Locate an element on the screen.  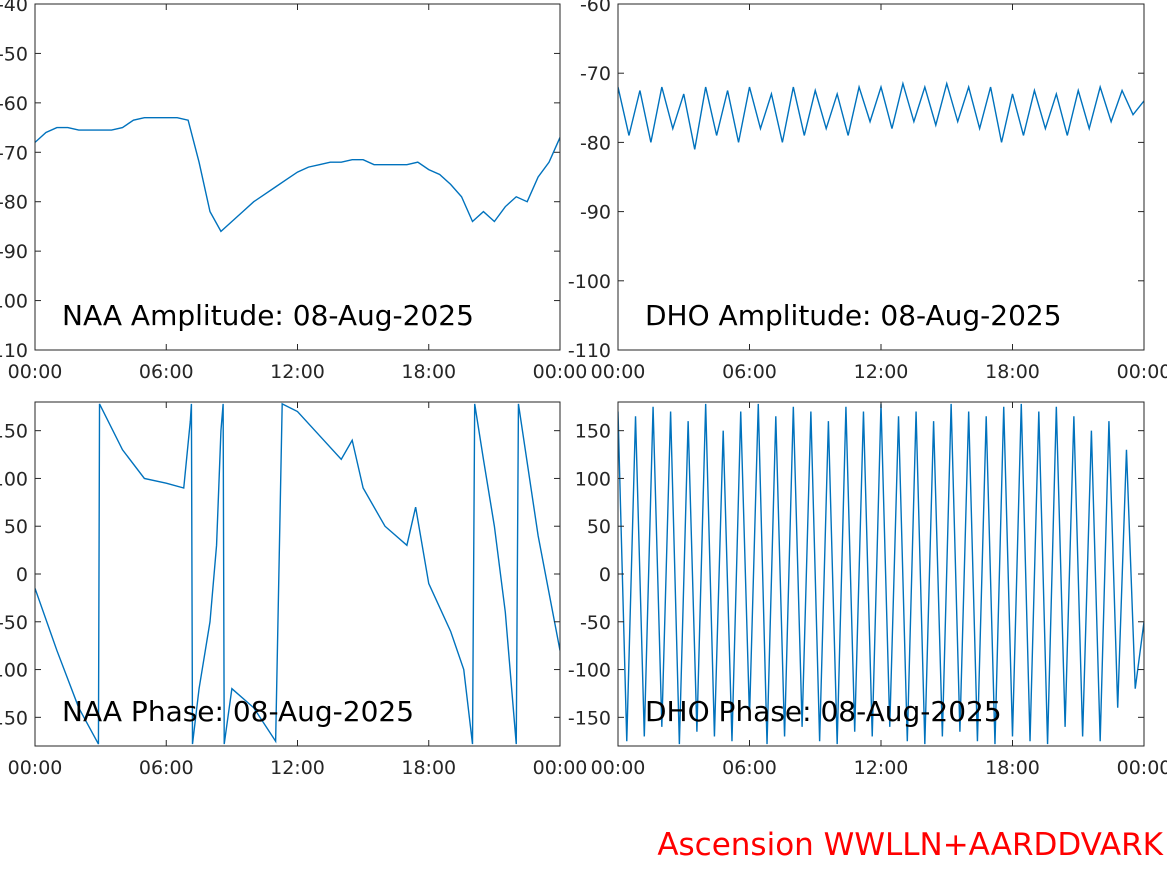
panel-title: DHO Amplitude: 08-Aug-2025 is located at coordinates (853, 315).